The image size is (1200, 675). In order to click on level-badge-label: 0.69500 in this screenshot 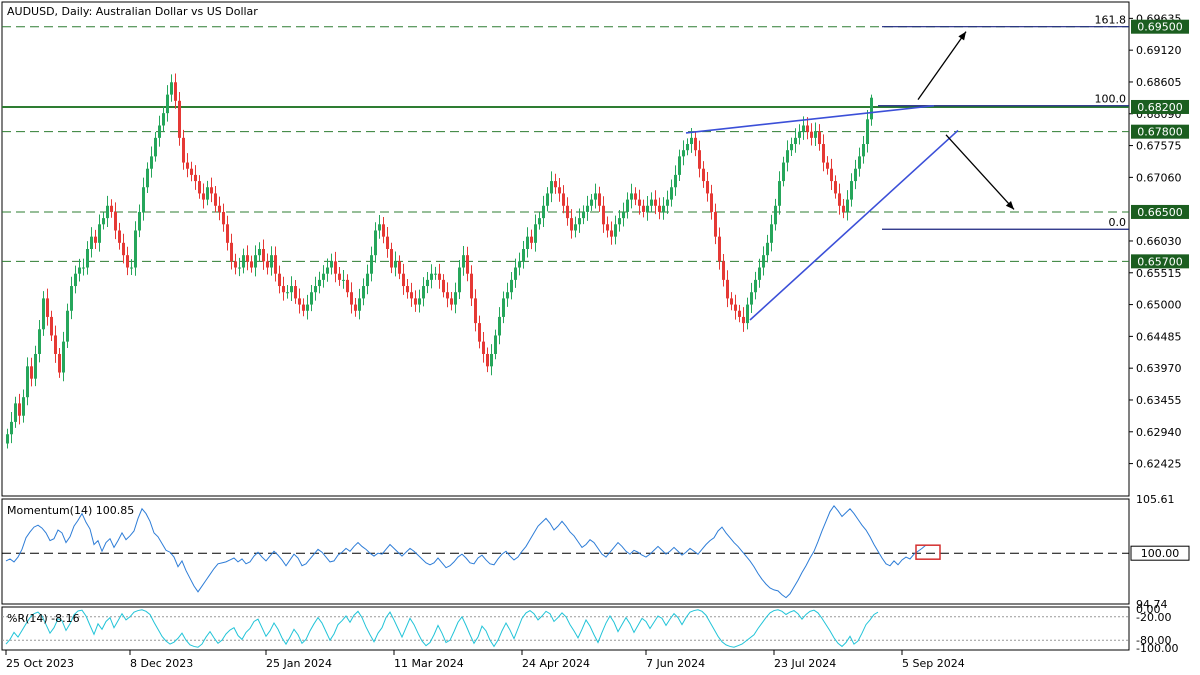, I will do `click(1160, 27)`.